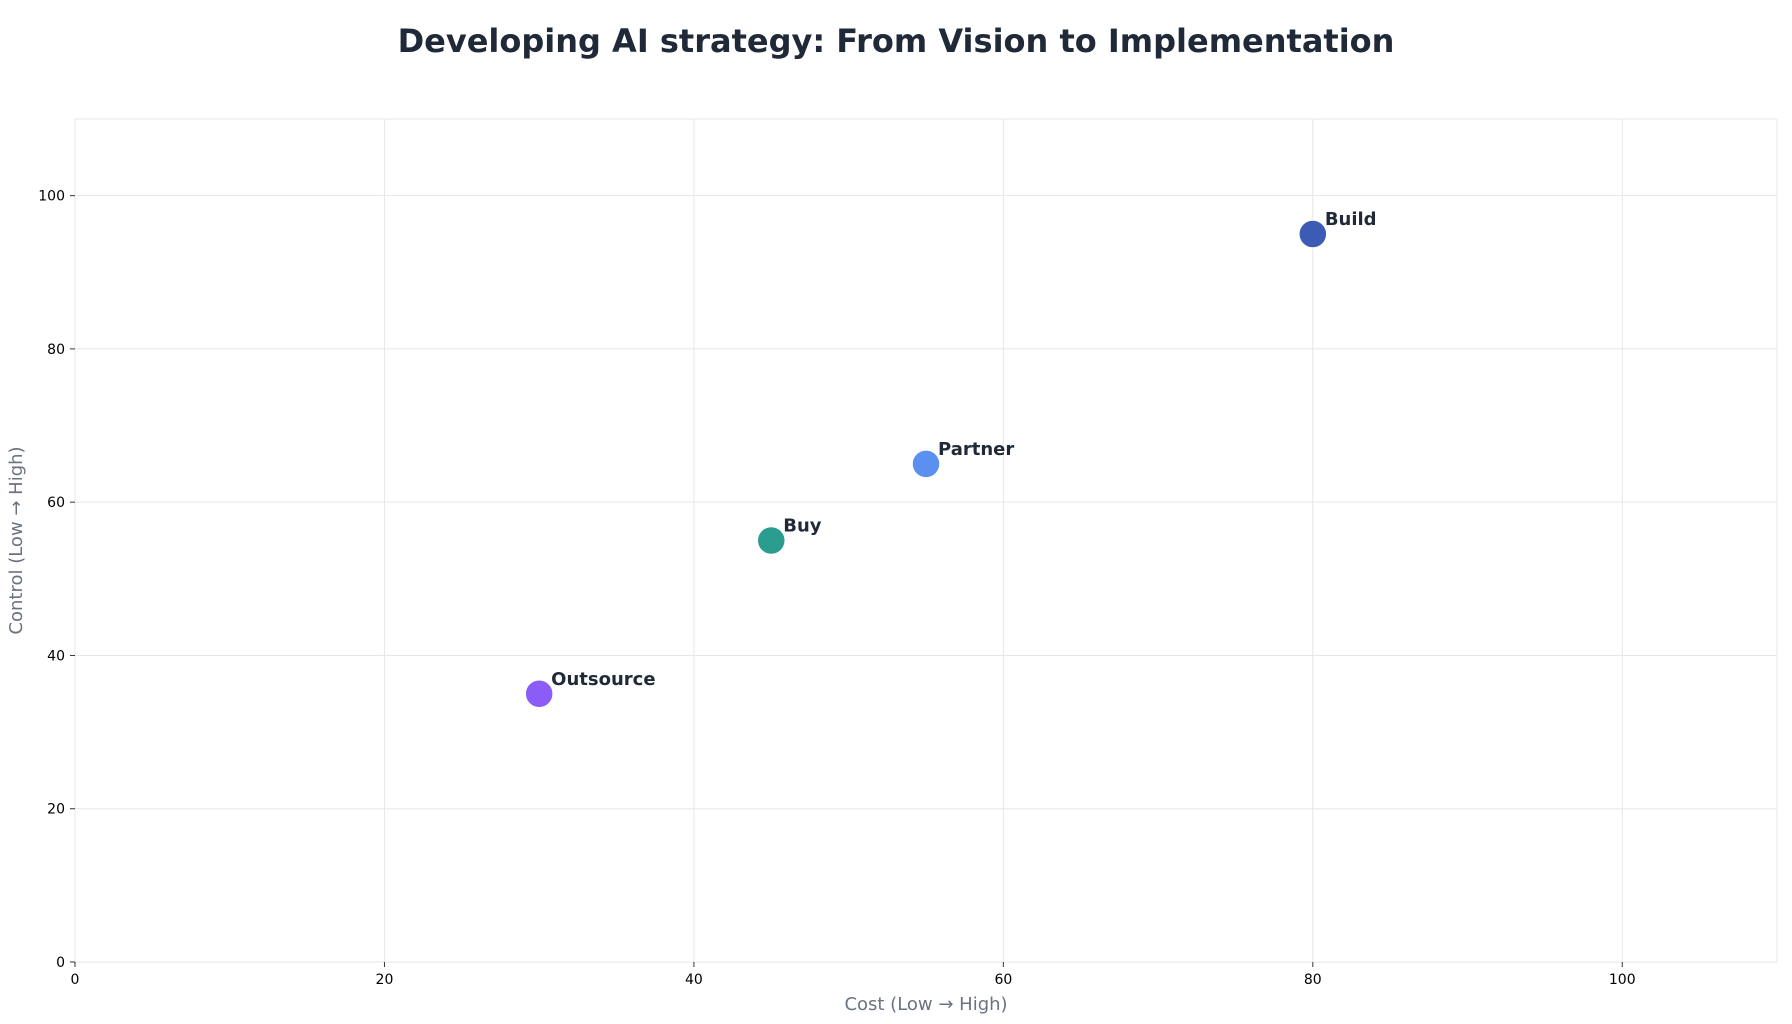  I want to click on y-tick-label: 20, so click(56, 810).